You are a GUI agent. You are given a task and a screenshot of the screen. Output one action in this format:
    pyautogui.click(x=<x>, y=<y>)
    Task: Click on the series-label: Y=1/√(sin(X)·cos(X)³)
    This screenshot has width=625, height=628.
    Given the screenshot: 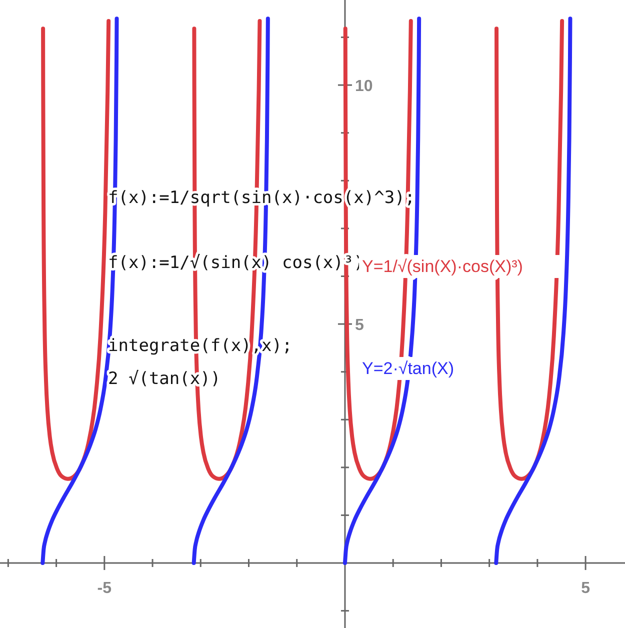 What is the action you would take?
    pyautogui.click(x=442, y=266)
    